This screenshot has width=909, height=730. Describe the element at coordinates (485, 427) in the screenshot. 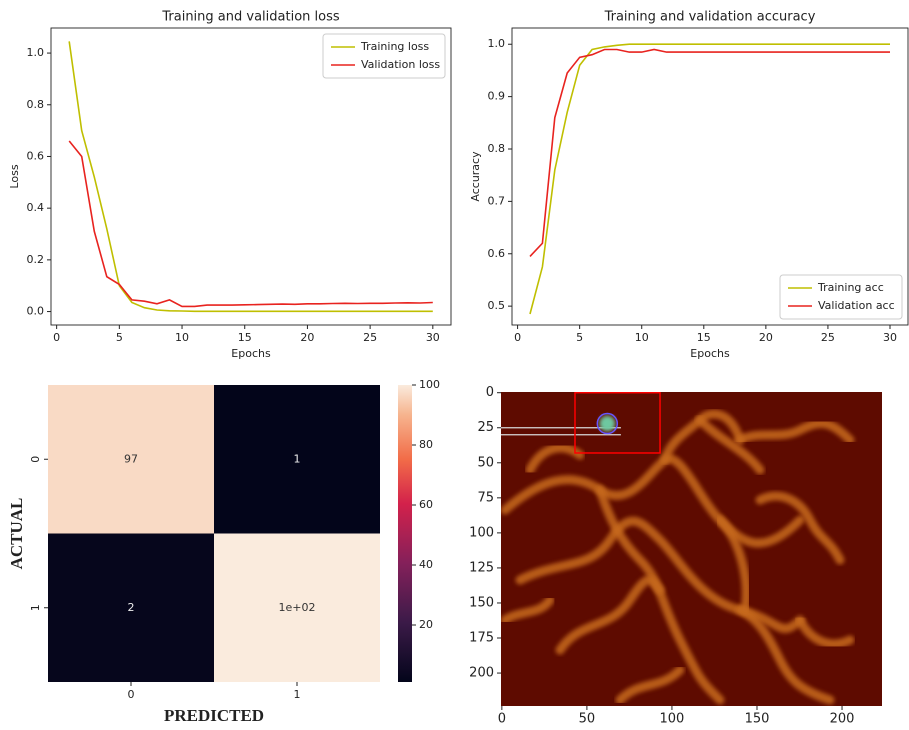

I see `y-tick-label: 25` at that location.